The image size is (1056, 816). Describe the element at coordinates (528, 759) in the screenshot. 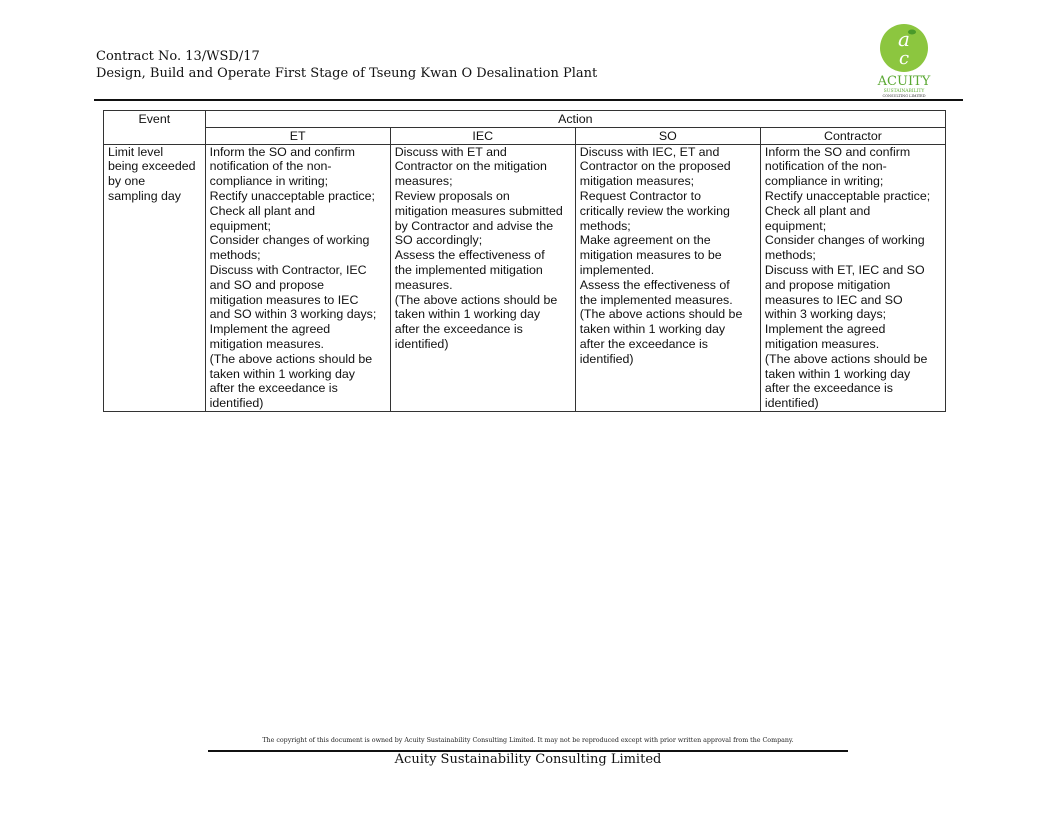

I see `footer-company: Acuity Sustainability Consulting Limited` at that location.